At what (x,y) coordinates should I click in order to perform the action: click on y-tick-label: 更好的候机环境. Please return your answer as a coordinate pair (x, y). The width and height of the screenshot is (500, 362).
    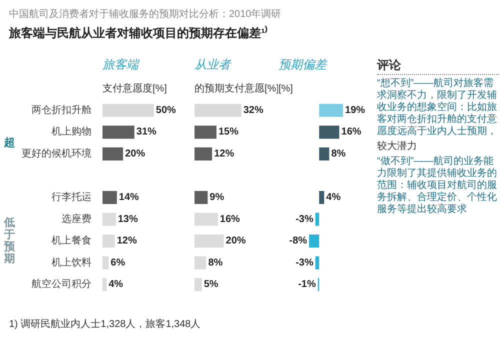
    Looking at the image, I should click on (57, 153).